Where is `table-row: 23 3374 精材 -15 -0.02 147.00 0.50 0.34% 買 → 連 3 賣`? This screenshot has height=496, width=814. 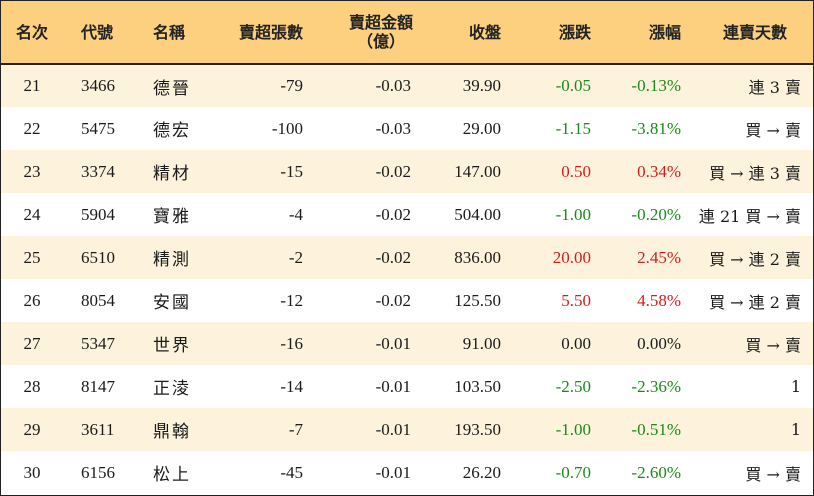 table-row: 23 3374 精材 -15 -0.02 147.00 0.50 0.34% 買 → 連 3 賣 is located at coordinates (407, 171).